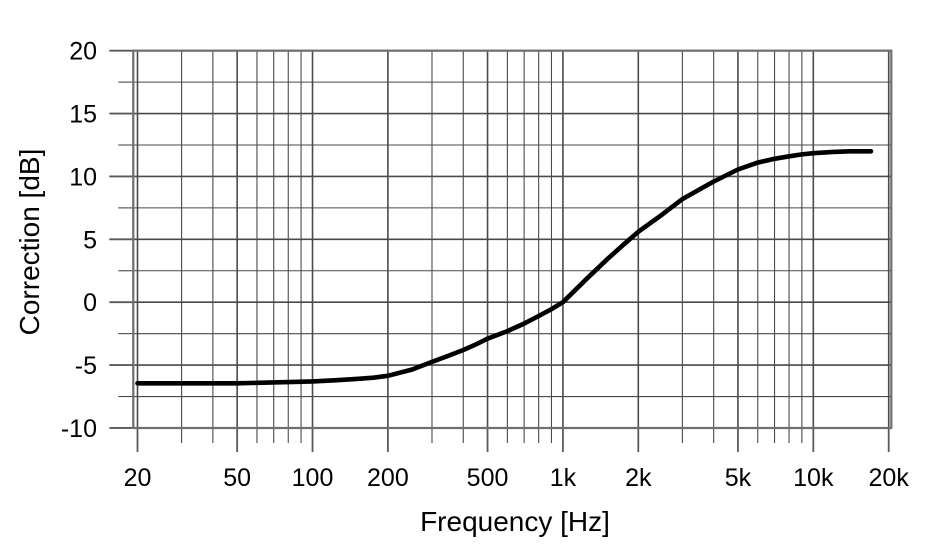 The height and width of the screenshot is (560, 940). Describe the element at coordinates (488, 478) in the screenshot. I see `x-tick-label: 500` at that location.